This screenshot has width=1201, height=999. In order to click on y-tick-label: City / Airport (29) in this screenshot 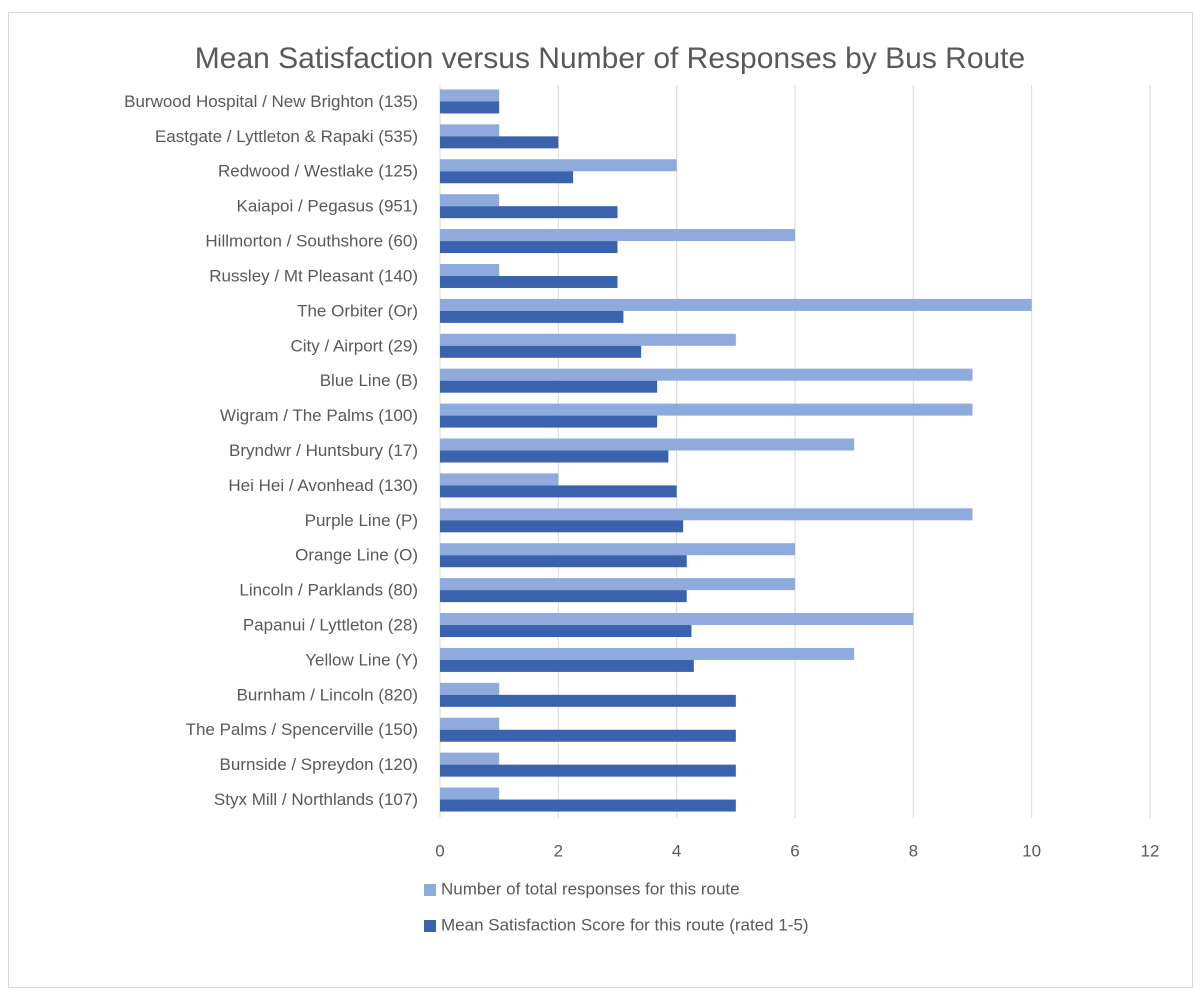, I will do `click(354, 345)`.